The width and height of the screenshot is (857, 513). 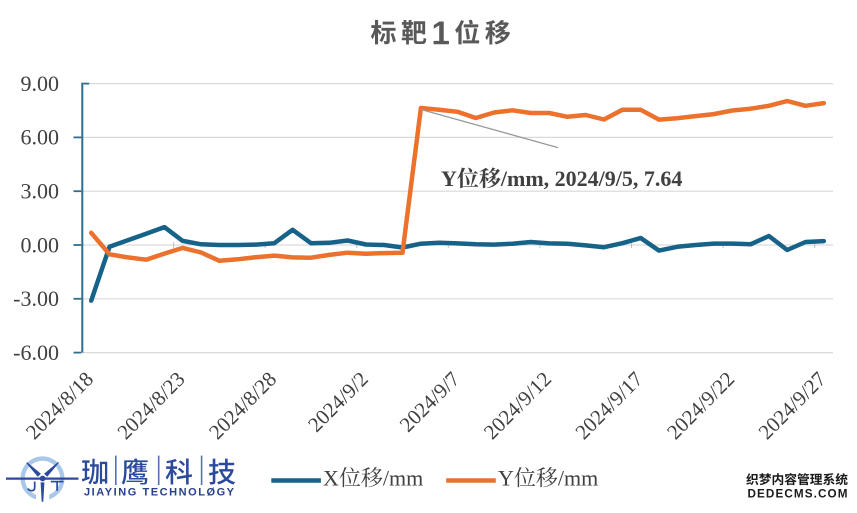 I want to click on svg-text: /mm, 2024/9/5, 7.64, so click(x=591, y=178).